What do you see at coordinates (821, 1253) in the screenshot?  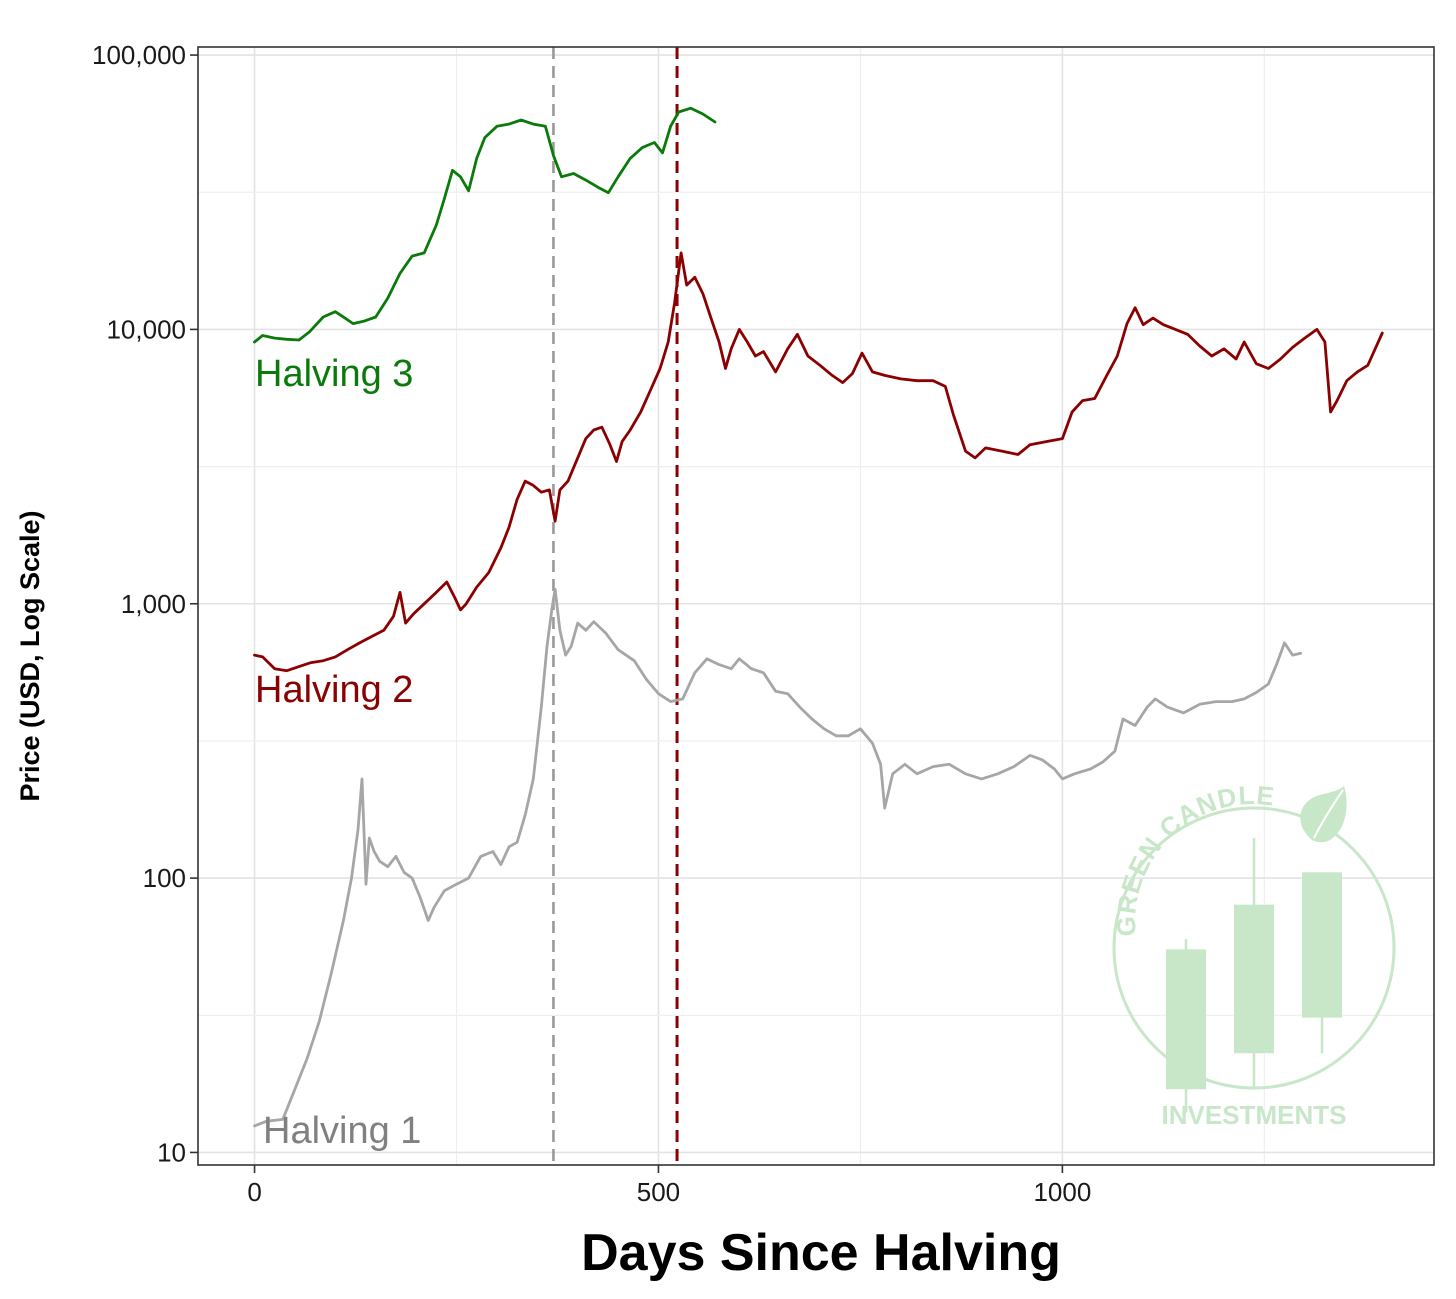 I see `x-axis-label: Days Since Halving` at bounding box center [821, 1253].